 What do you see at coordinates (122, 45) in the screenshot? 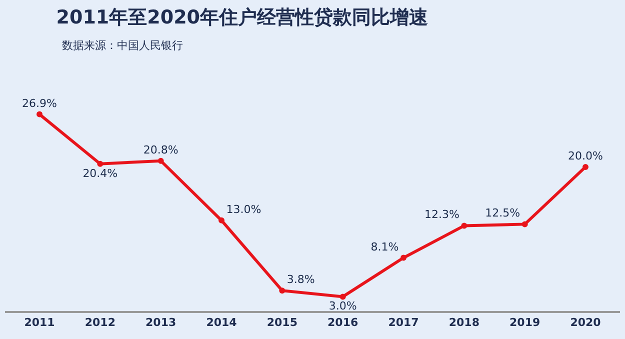
I see `chart-subtitle: 数据来源：中国人民银行` at bounding box center [122, 45].